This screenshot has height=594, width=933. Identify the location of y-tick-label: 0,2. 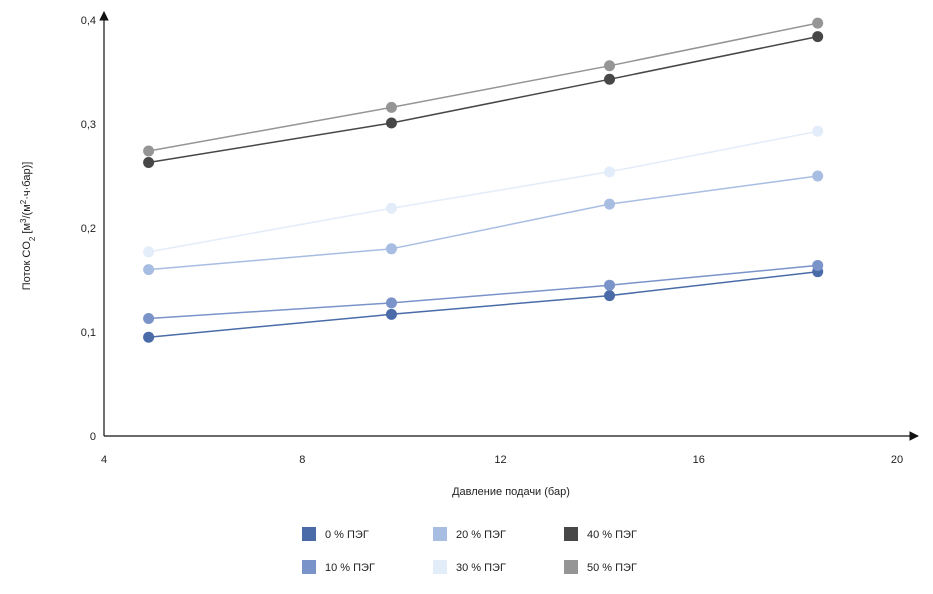
(88, 229).